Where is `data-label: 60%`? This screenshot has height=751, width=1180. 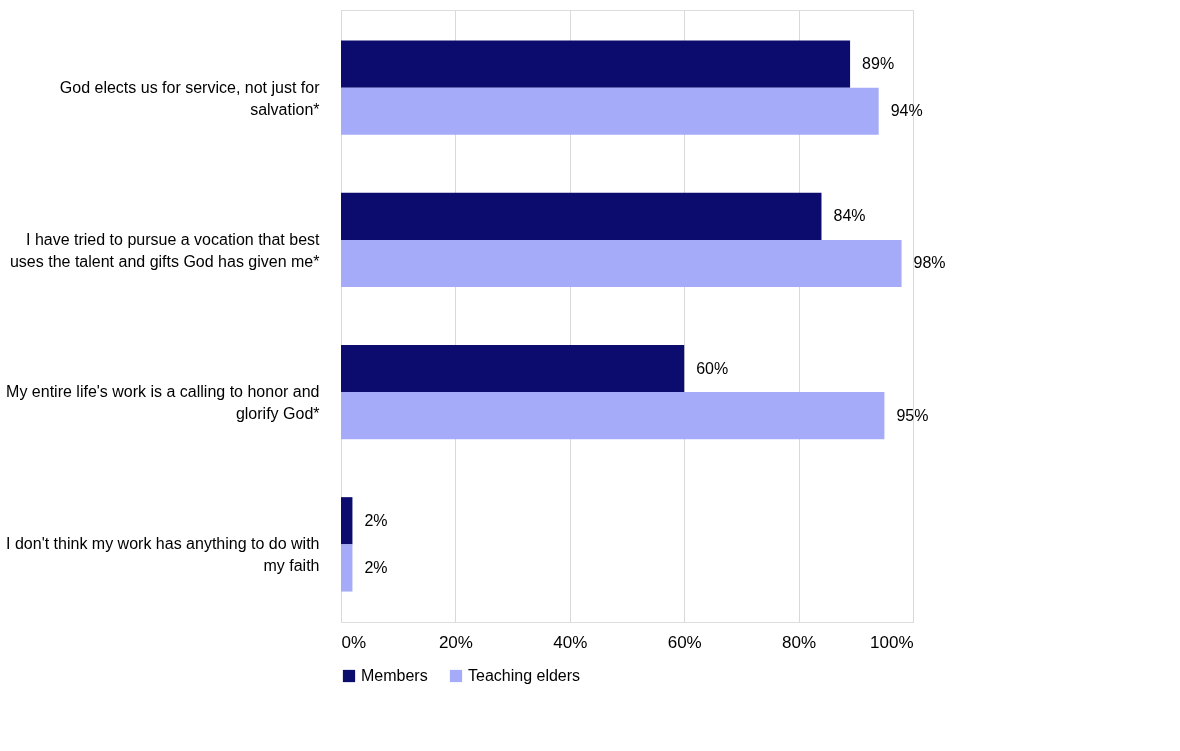
data-label: 60% is located at coordinates (712, 368).